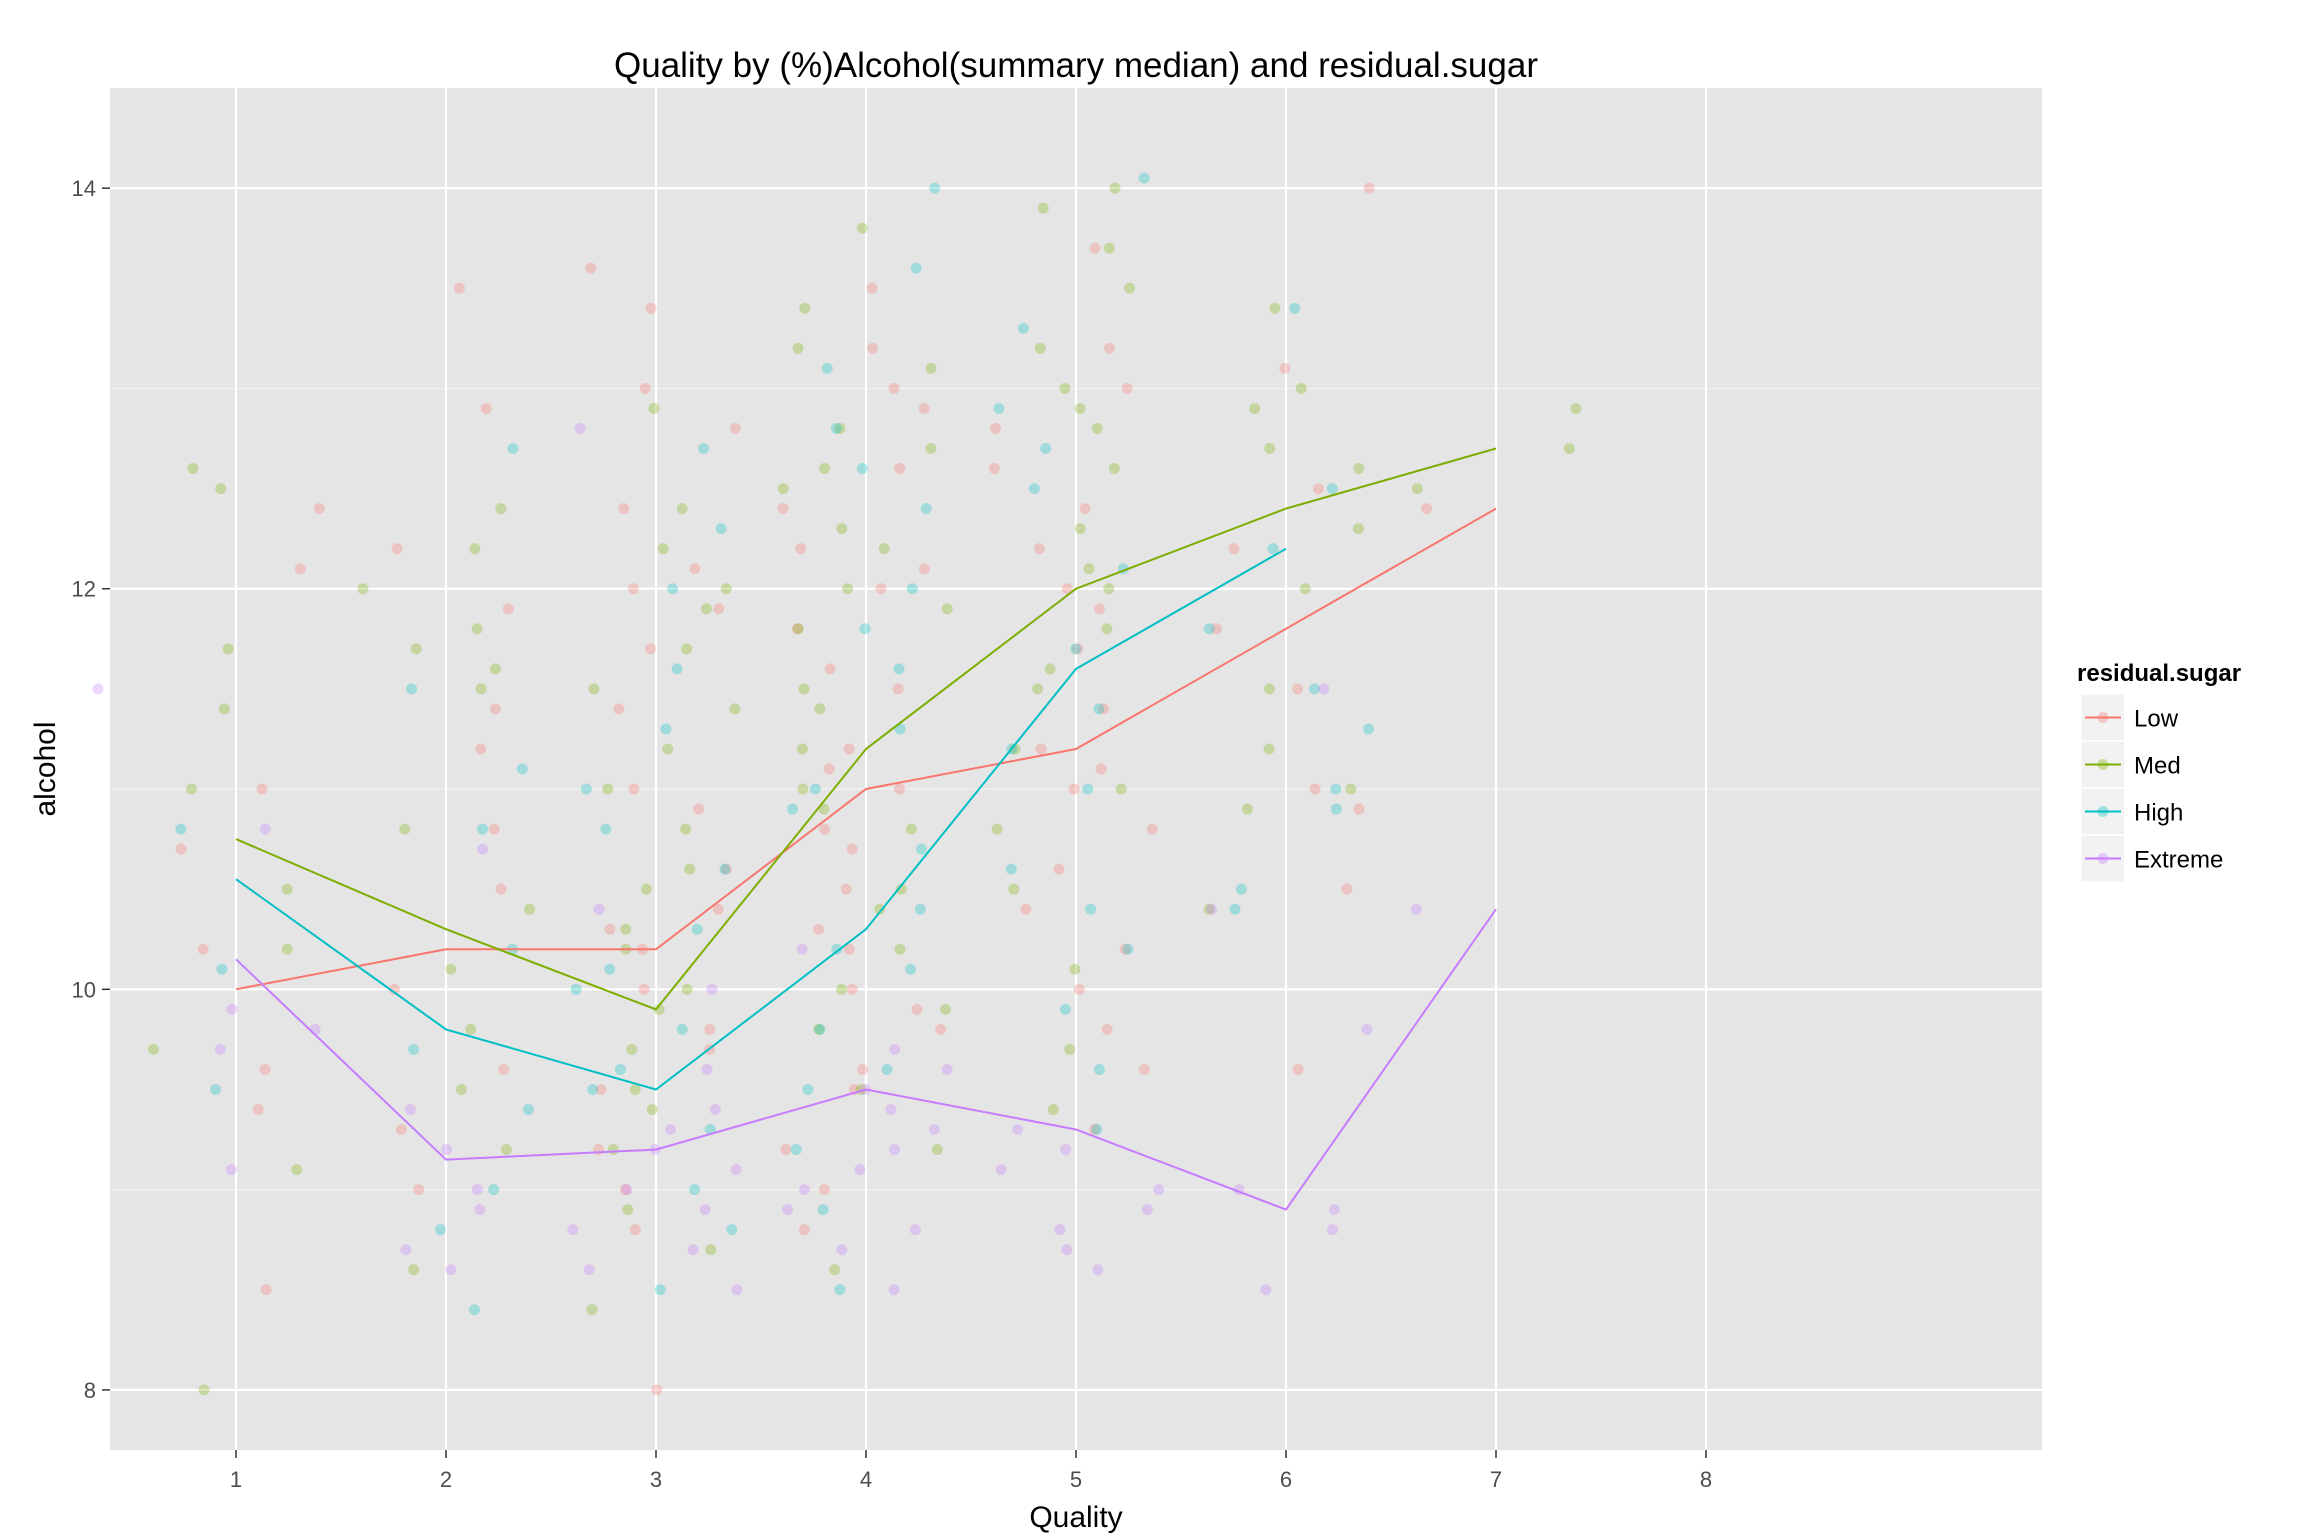  I want to click on legend: residual.sugar Low Med High Extreme, so click(2159, 771).